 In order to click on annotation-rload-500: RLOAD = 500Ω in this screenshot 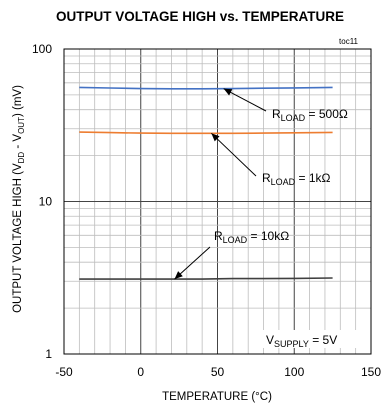, I will do `click(310, 115)`.